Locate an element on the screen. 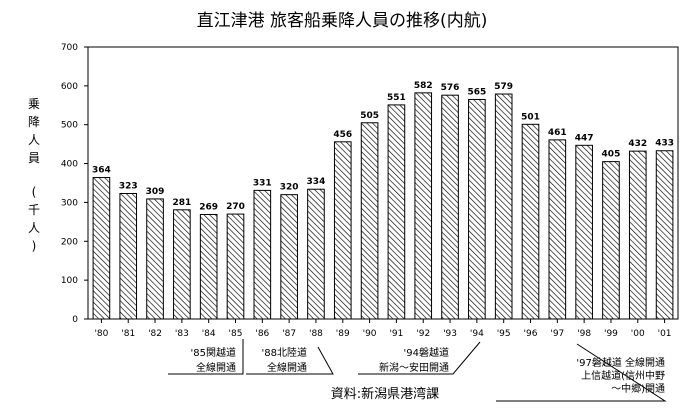 The height and width of the screenshot is (410, 700). chart-title: 直江津港 旅客船乗降人員の推移(内航) is located at coordinates (342, 21).